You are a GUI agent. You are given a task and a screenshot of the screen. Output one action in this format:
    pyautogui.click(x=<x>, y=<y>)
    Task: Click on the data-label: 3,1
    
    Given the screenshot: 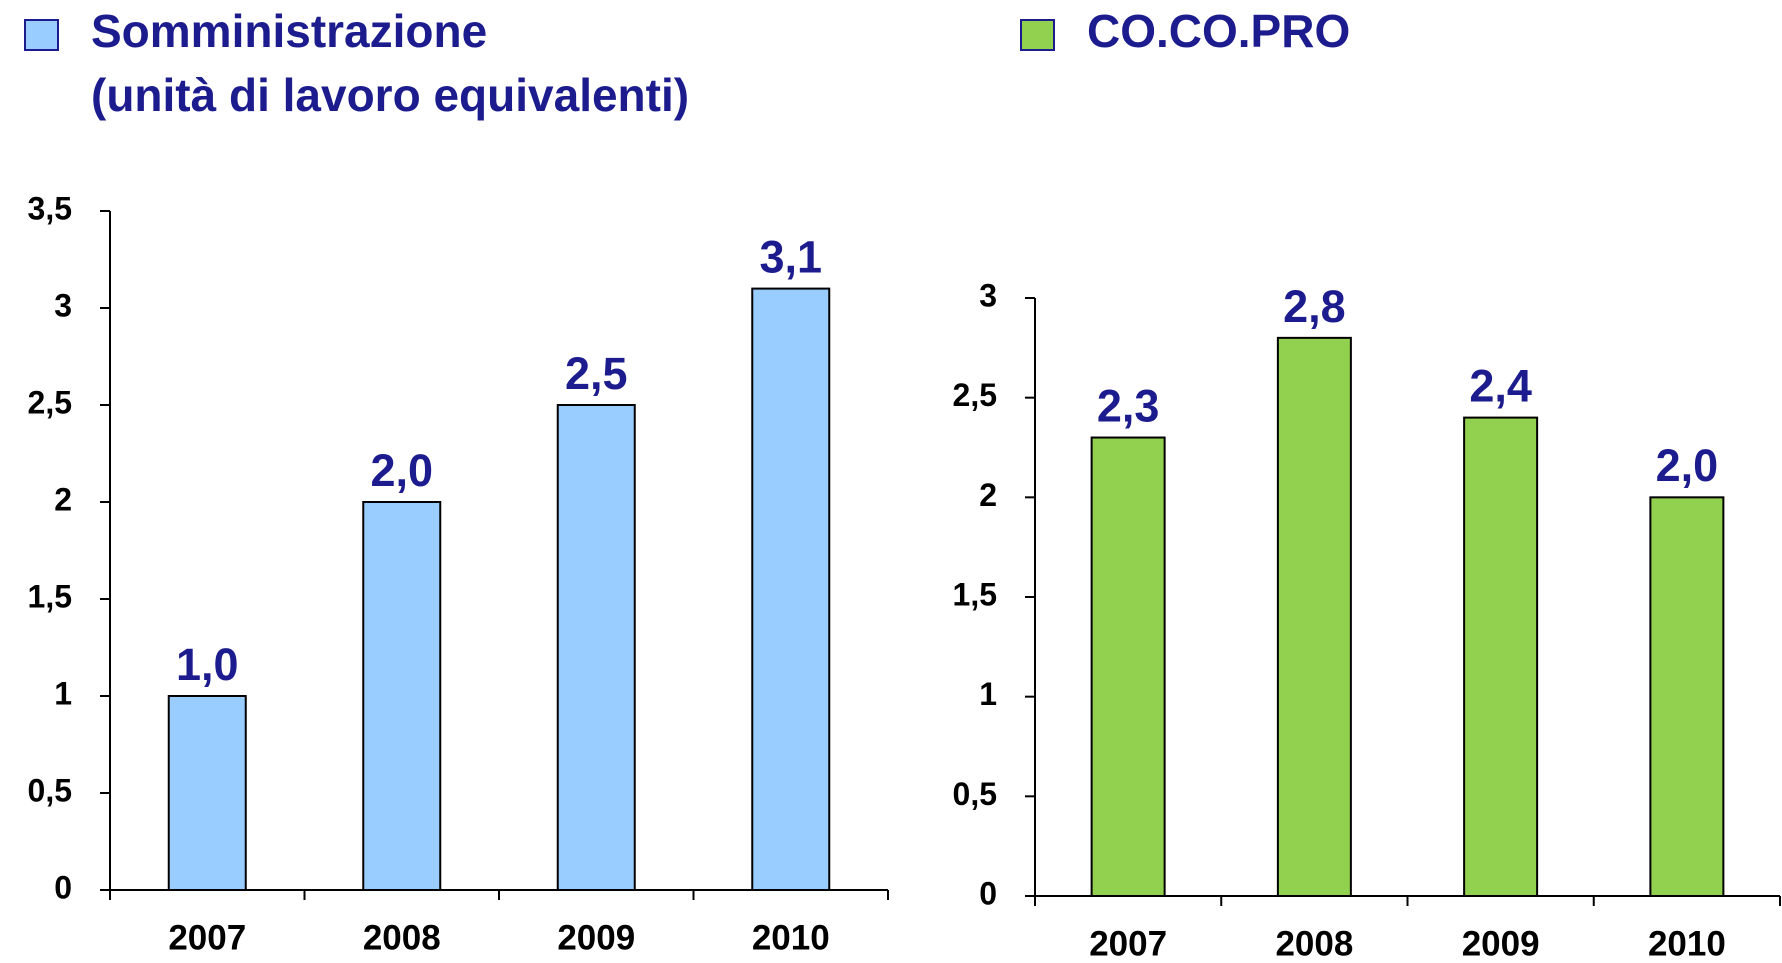 What is the action you would take?
    pyautogui.click(x=790, y=256)
    